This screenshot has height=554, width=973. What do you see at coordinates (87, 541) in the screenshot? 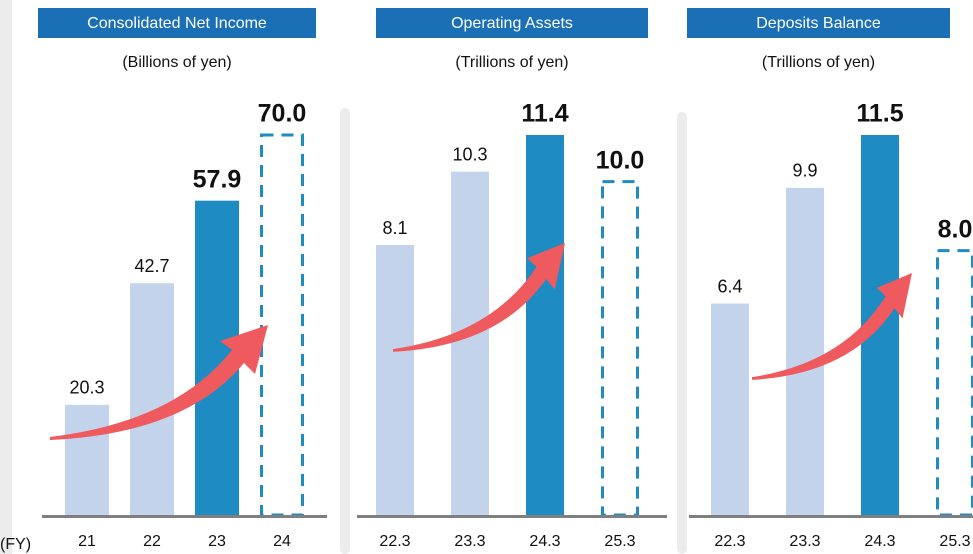
I see `x-tick-label: 21` at bounding box center [87, 541].